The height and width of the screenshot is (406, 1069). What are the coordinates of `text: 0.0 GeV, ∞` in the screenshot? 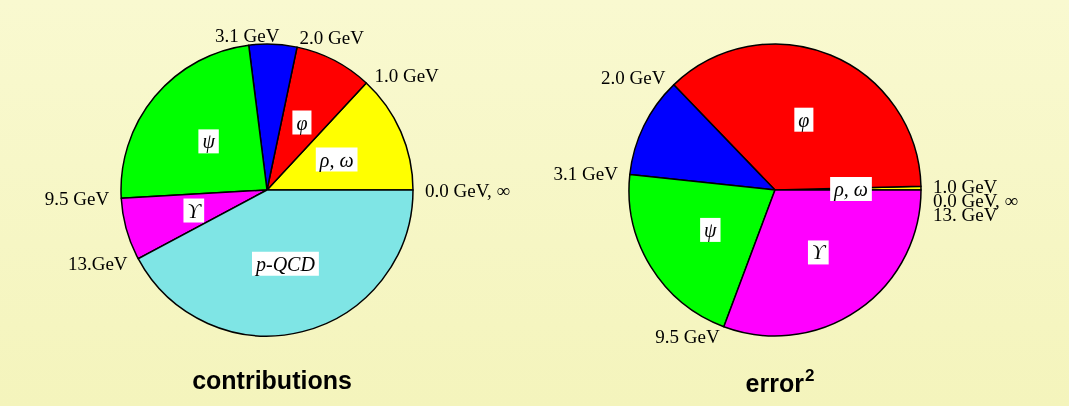 It's located at (467, 190).